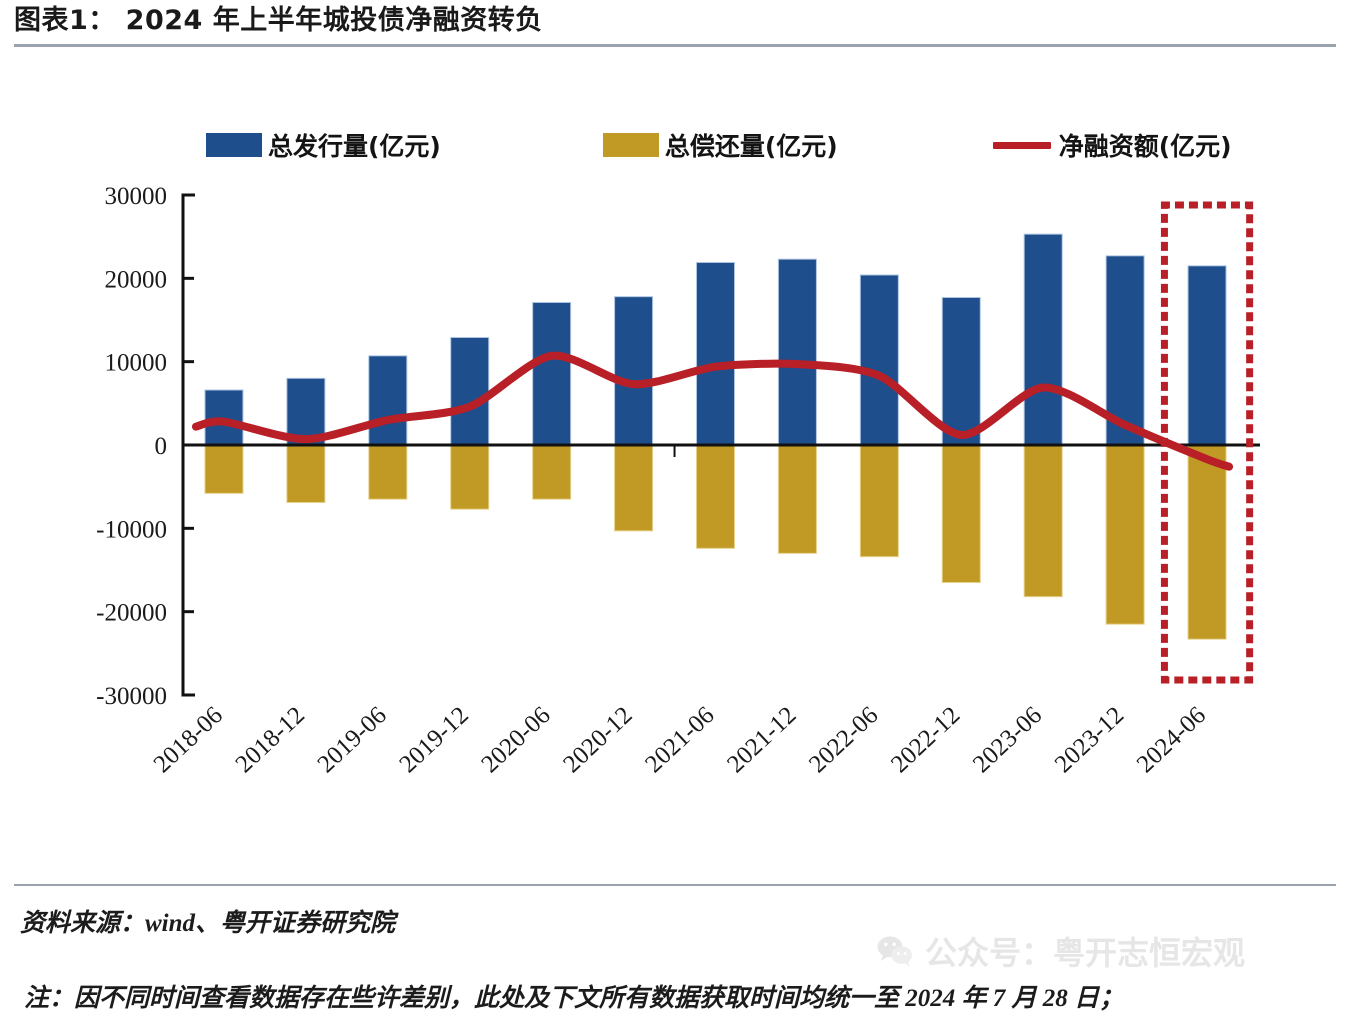  I want to click on legend-line-red, so click(1021, 145).